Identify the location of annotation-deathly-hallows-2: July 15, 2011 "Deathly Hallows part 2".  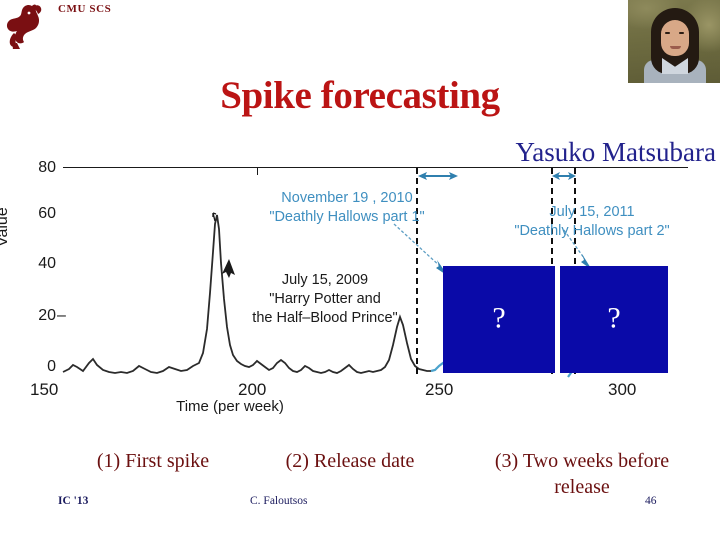
(592, 222).